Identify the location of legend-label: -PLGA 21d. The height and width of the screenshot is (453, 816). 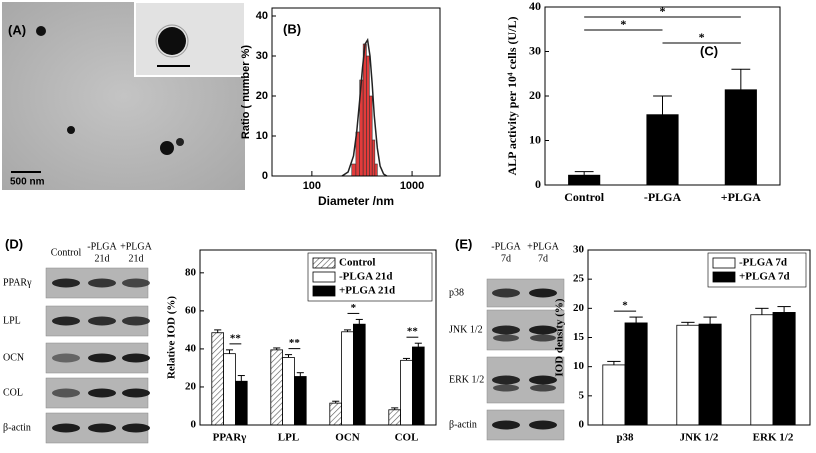
(365, 277).